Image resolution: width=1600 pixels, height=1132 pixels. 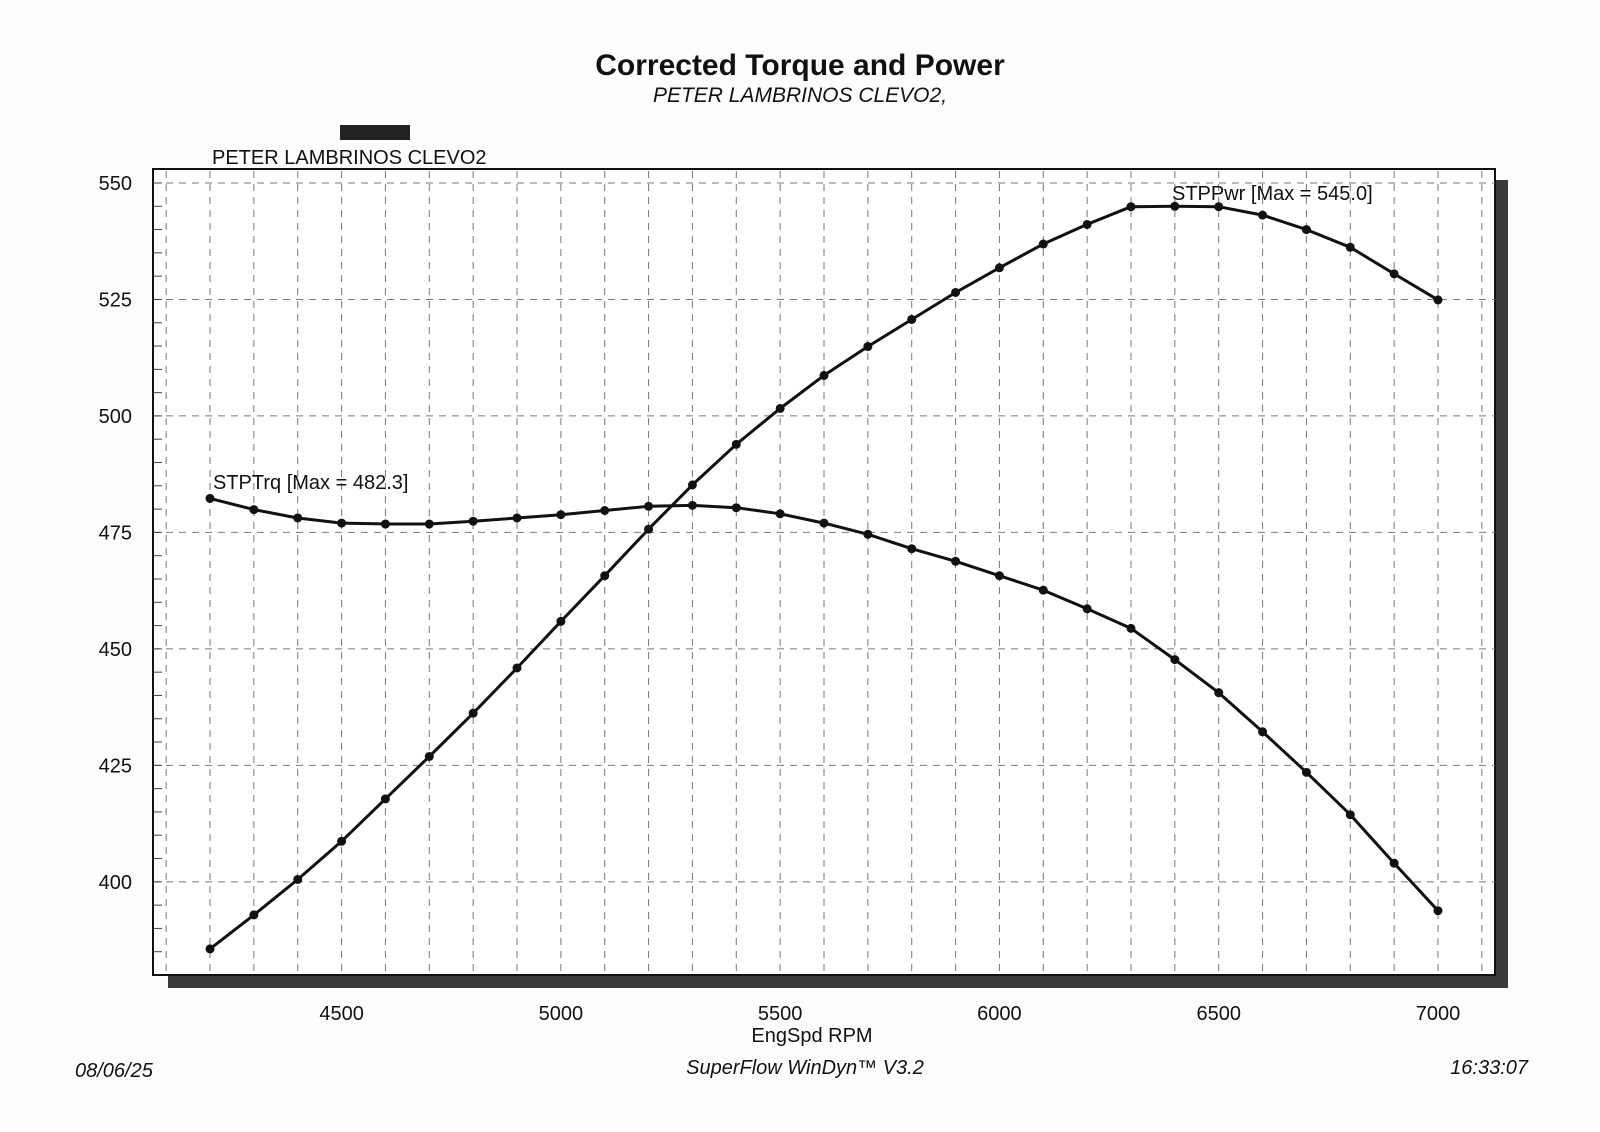 What do you see at coordinates (838, 981) in the screenshot?
I see `plot-shadow-bottom` at bounding box center [838, 981].